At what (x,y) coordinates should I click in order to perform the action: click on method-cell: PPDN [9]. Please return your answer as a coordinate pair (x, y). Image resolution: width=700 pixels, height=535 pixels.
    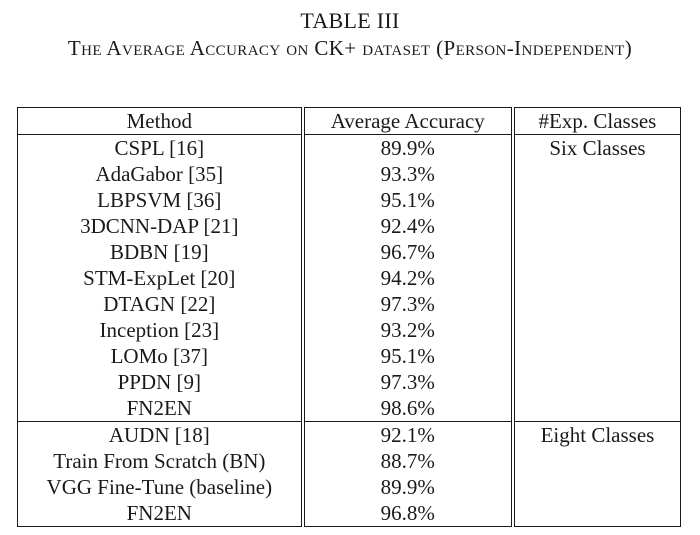
    Looking at the image, I should click on (161, 382).